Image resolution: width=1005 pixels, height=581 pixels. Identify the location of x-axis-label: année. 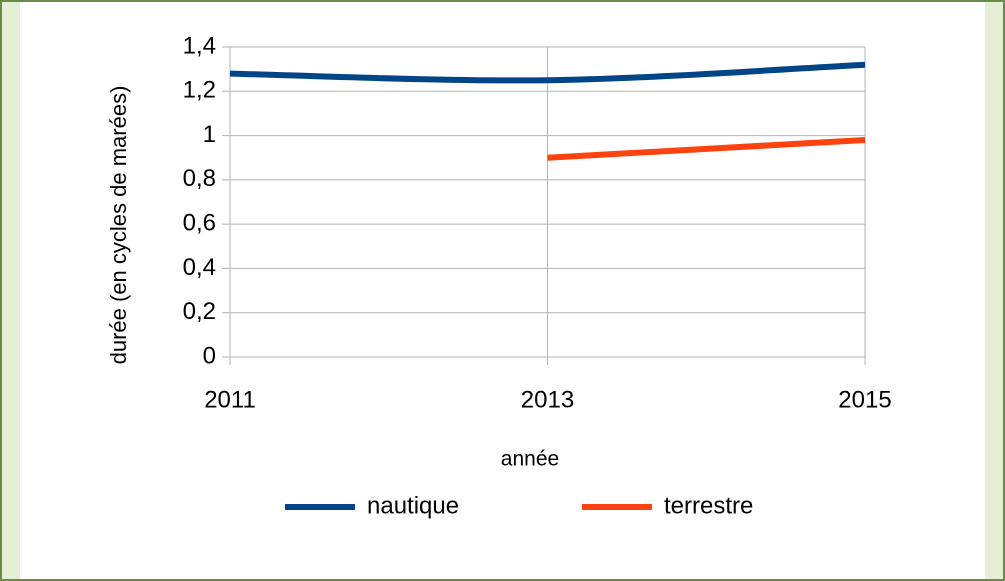
(530, 459).